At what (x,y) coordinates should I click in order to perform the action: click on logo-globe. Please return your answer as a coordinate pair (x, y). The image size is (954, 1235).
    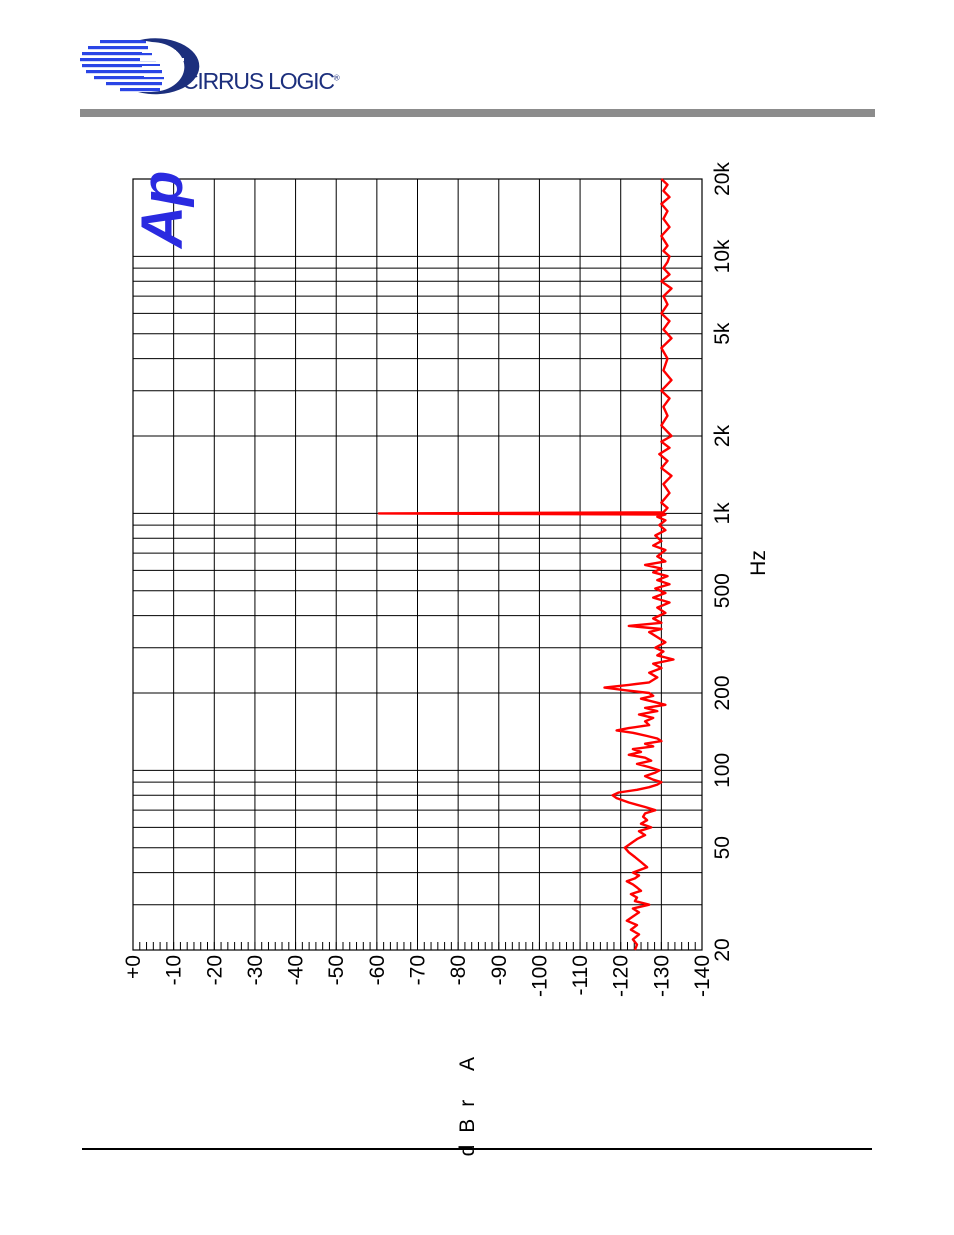
    Looking at the image, I should click on (169, 66).